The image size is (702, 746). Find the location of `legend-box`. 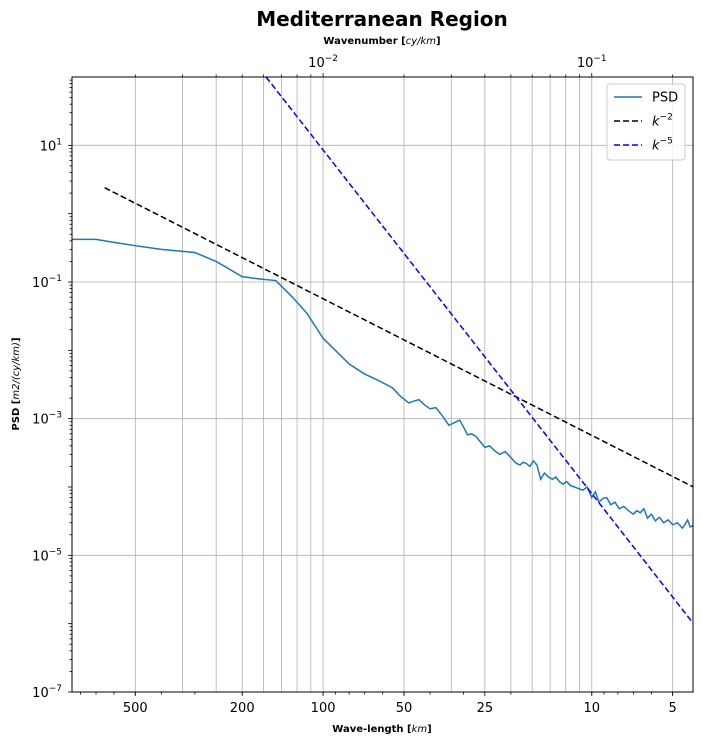

legend-box is located at coordinates (646, 122).